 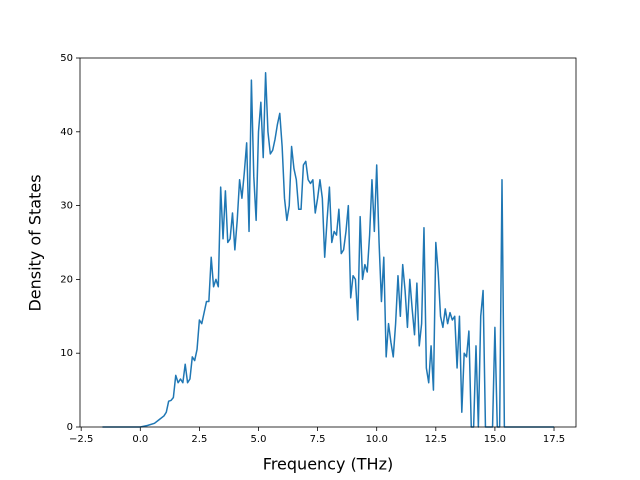 What do you see at coordinates (66, 58) in the screenshot?
I see `y-tick-label: 50` at bounding box center [66, 58].